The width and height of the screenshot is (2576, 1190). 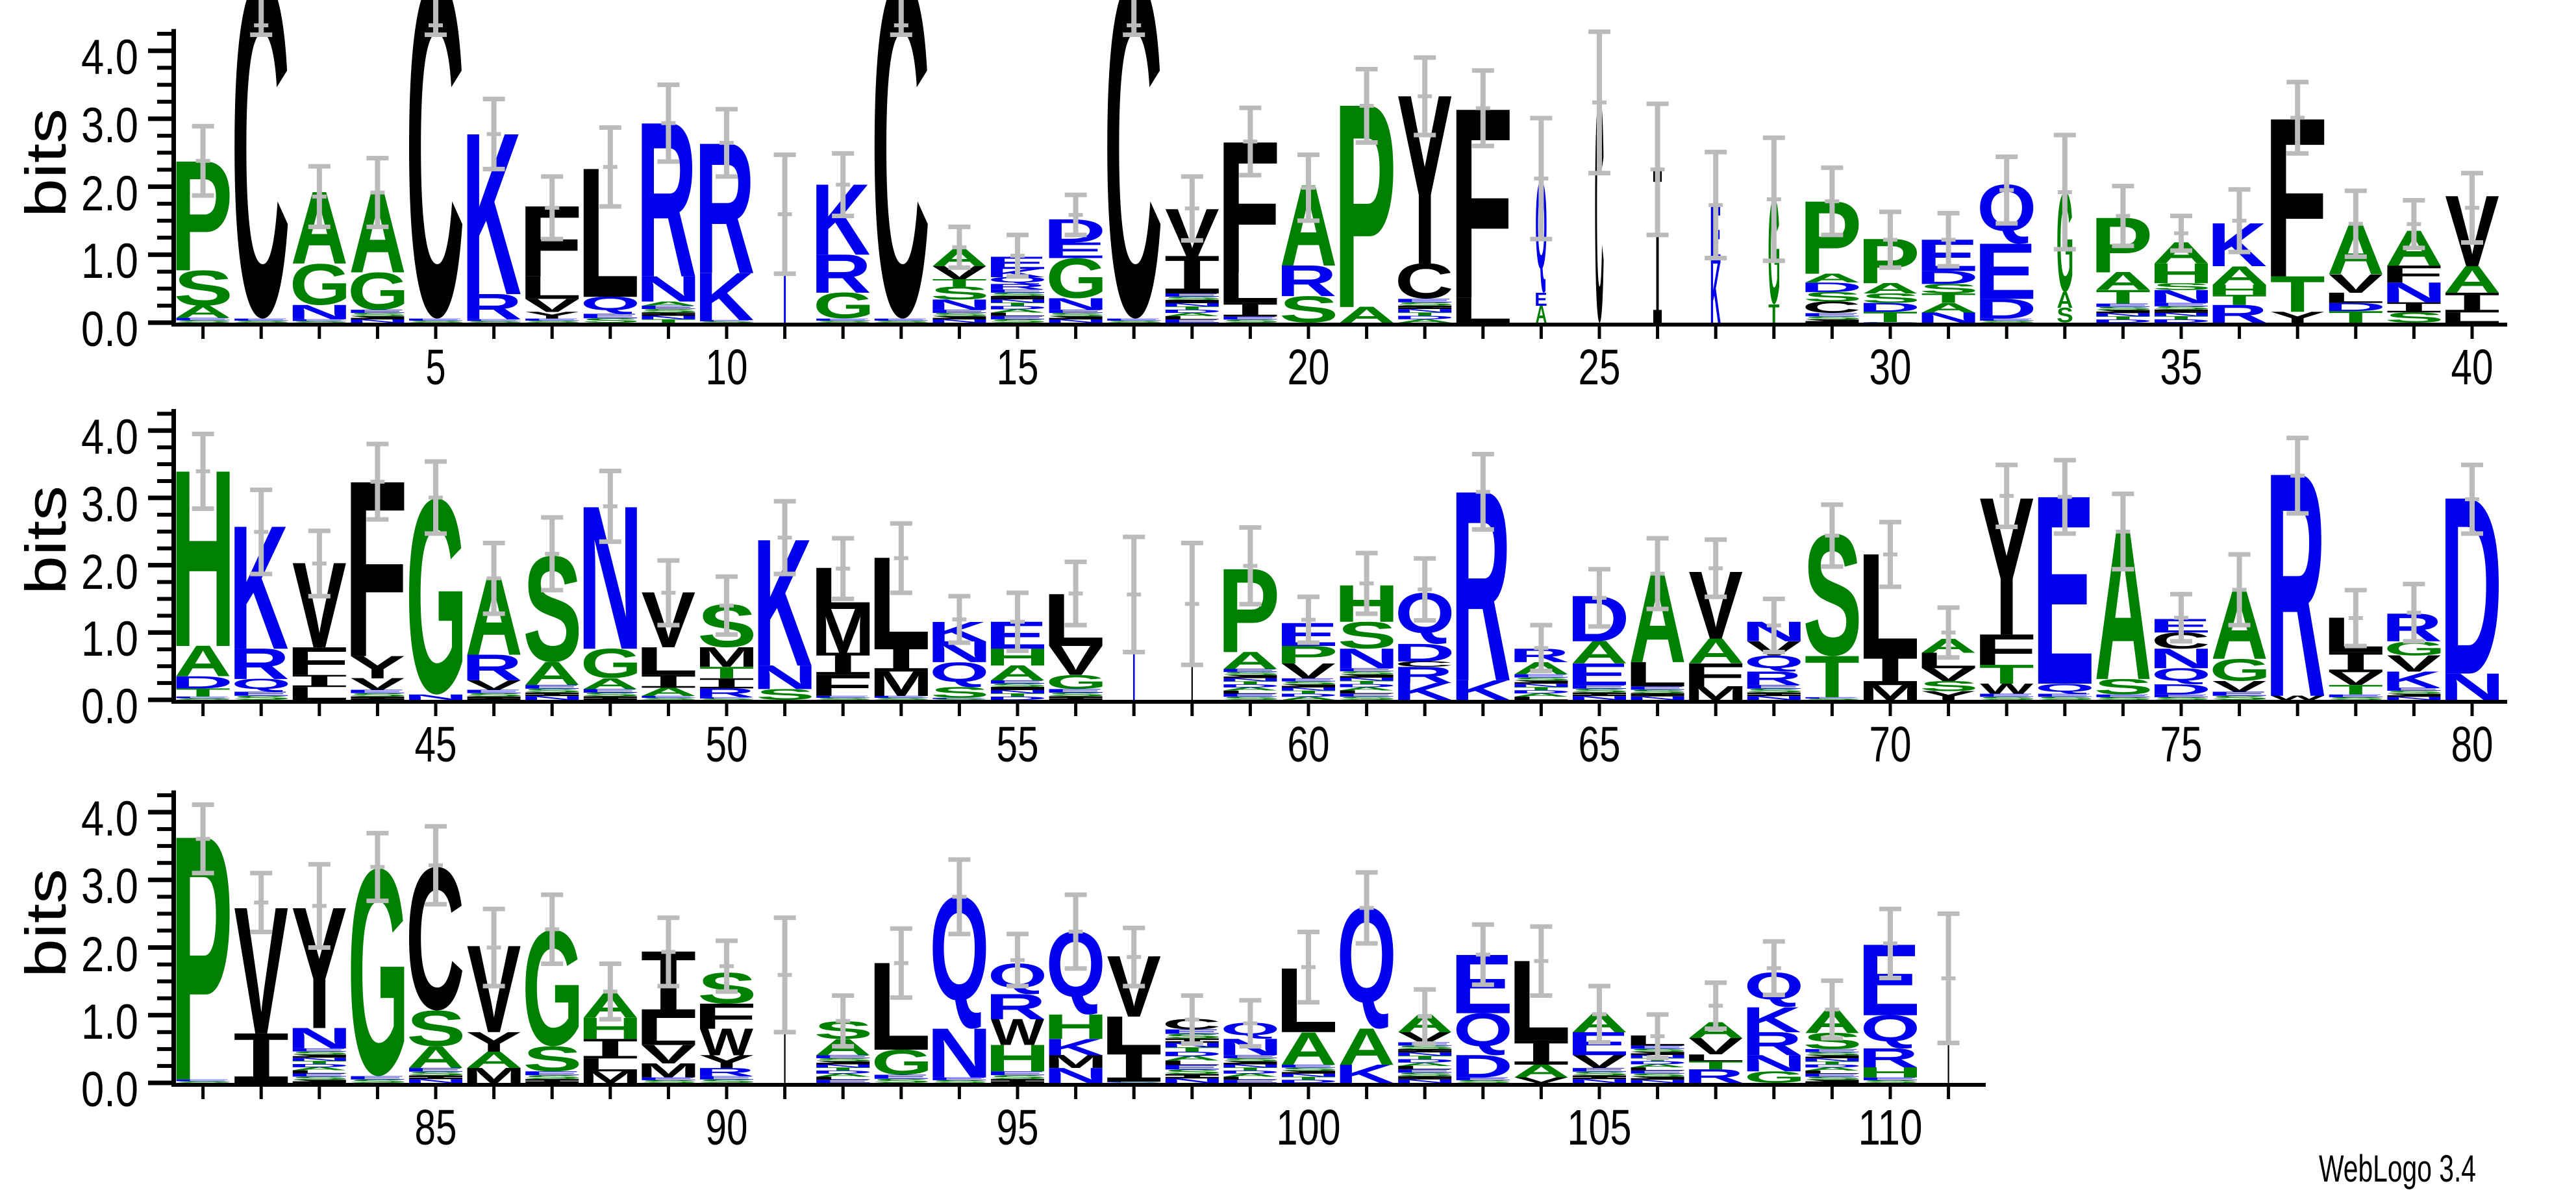 What do you see at coordinates (1890, 368) in the screenshot?
I see `svg-text: 30` at bounding box center [1890, 368].